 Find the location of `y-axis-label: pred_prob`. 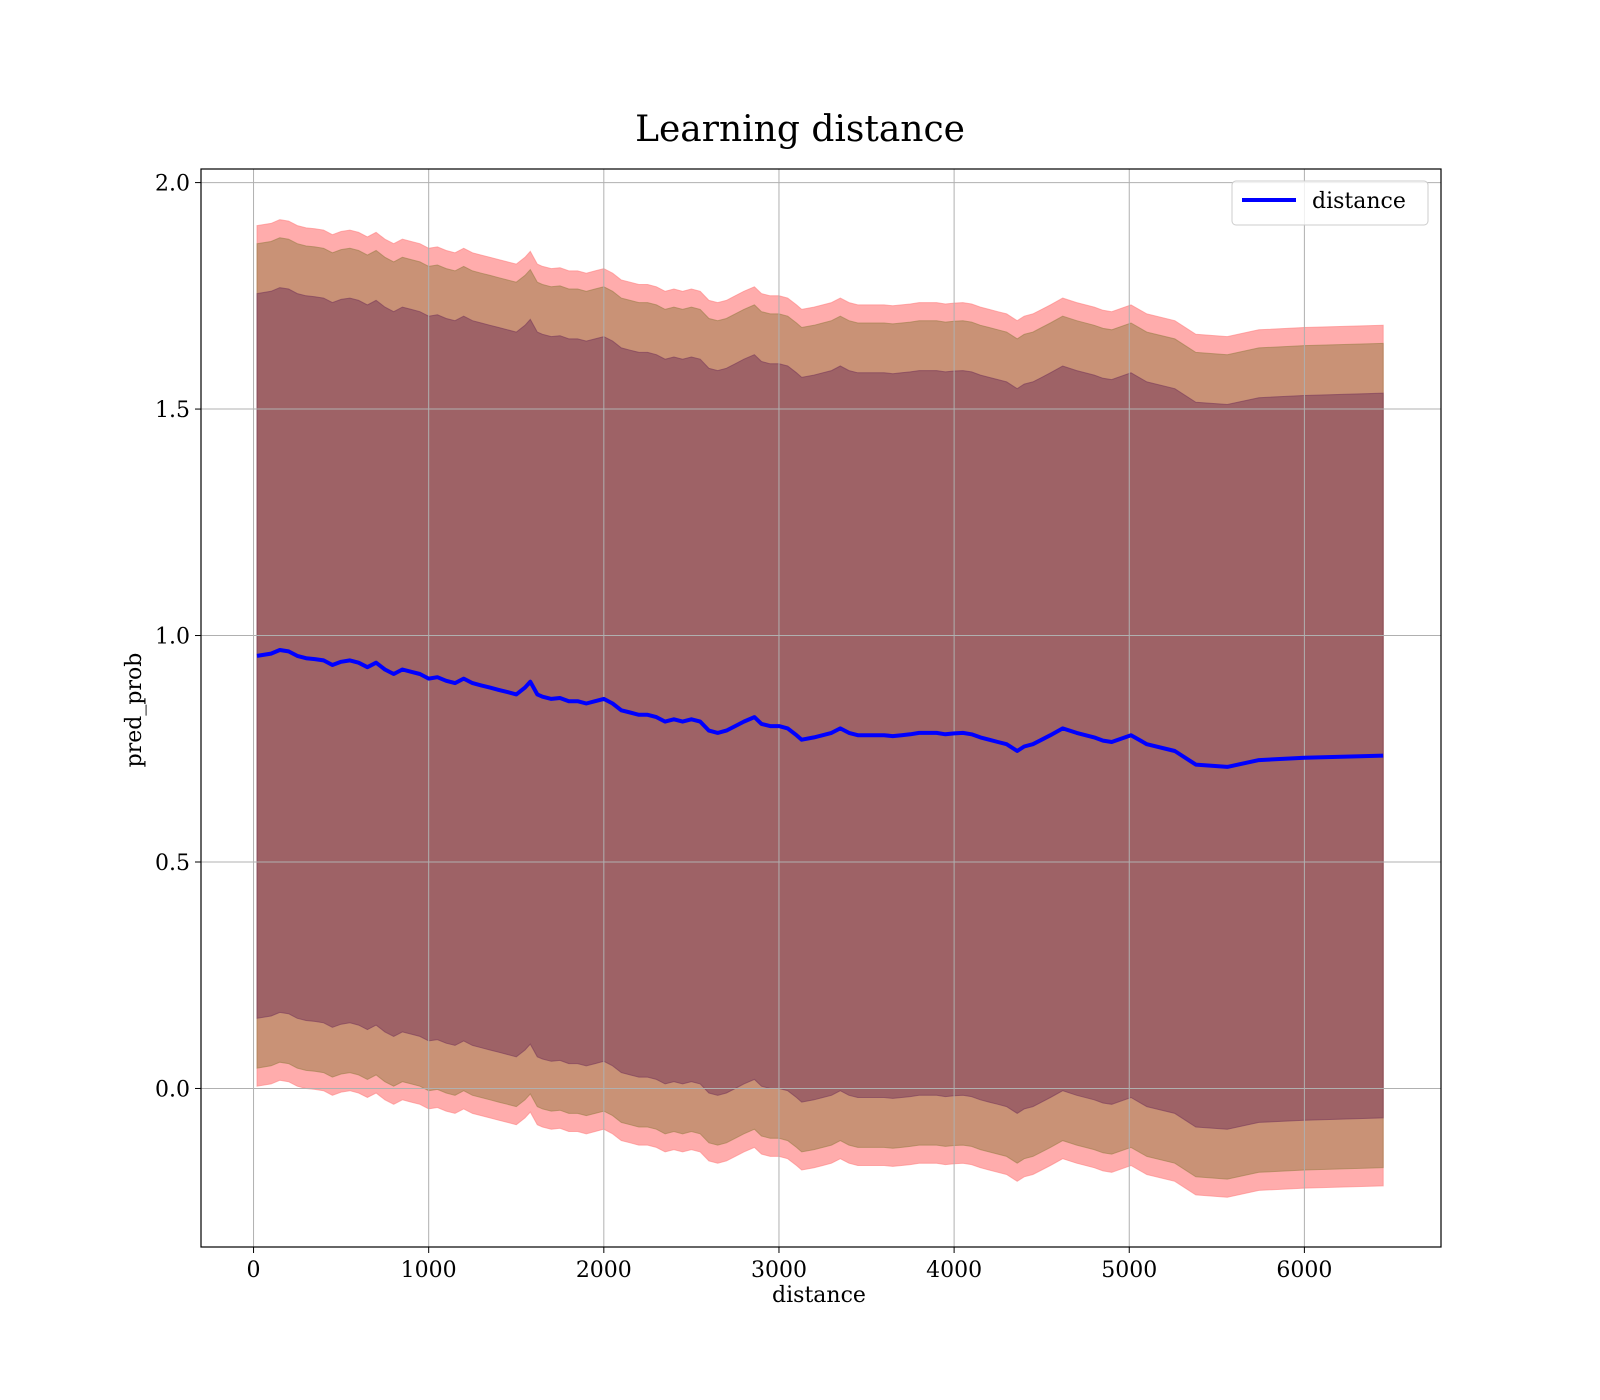

y-axis-label: pred_prob is located at coordinates (134, 710).